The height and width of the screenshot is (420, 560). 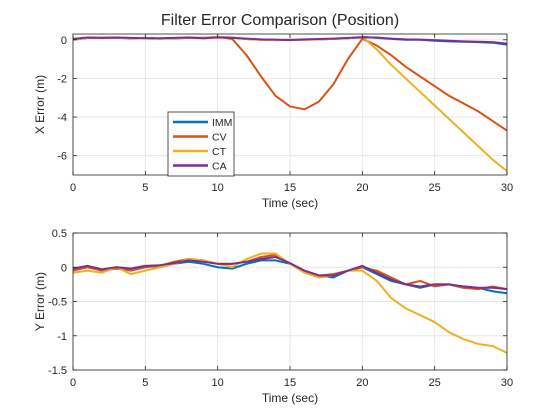 What do you see at coordinates (40, 104) in the screenshot?
I see `y-axis-label: X Error (m)` at bounding box center [40, 104].